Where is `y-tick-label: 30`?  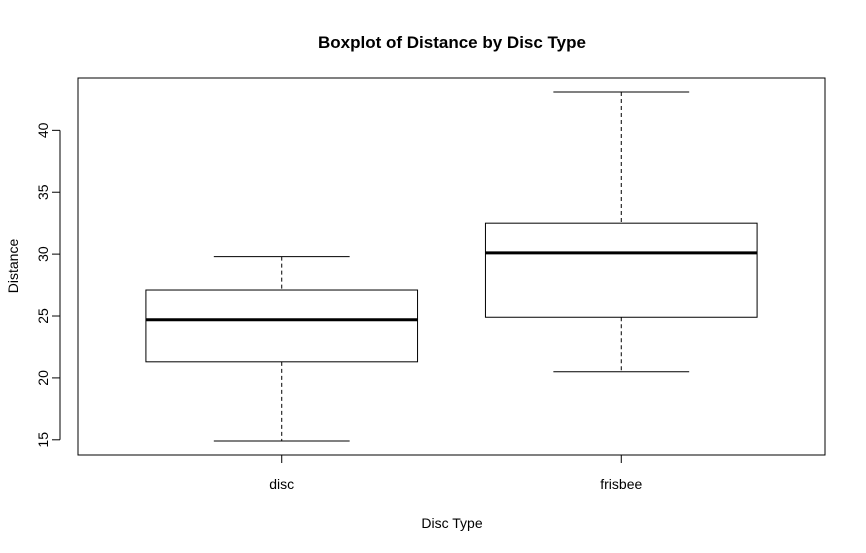
y-tick-label: 30 is located at coordinates (43, 254).